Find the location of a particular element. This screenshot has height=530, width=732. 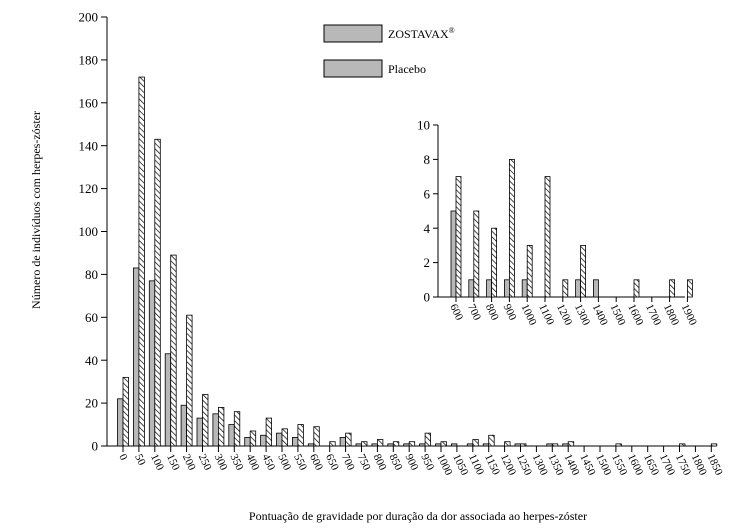

y-tick-label: 120 is located at coordinates (89, 188).